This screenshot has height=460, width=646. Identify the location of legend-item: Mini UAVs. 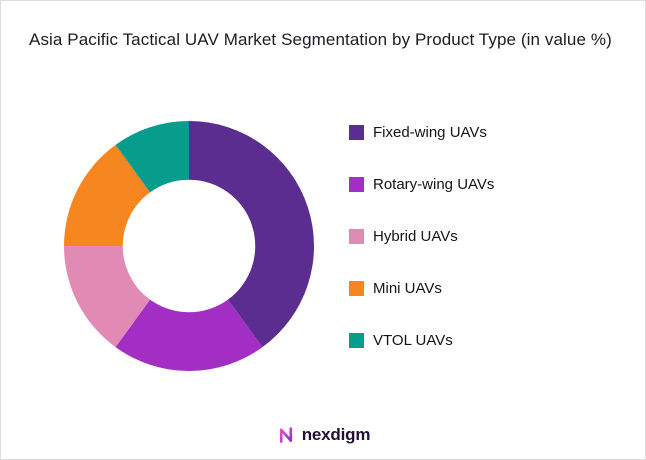
(421, 288).